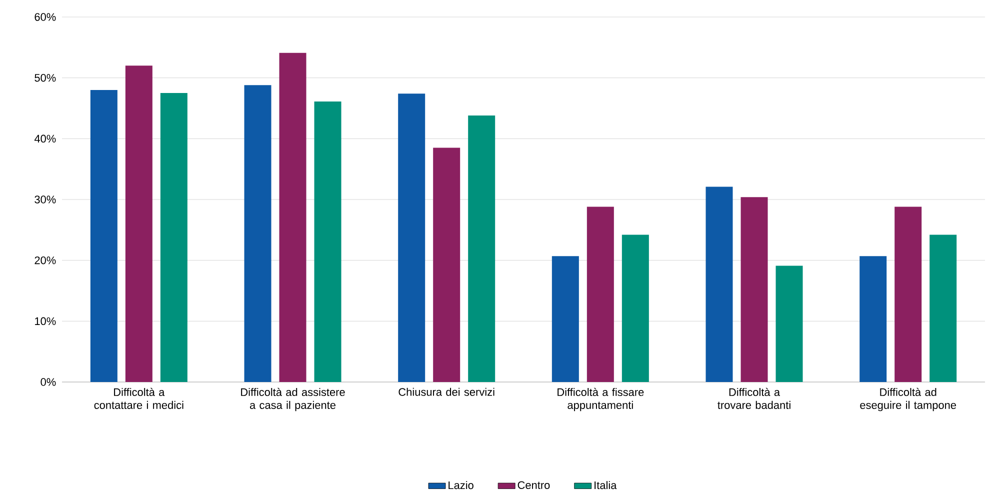 Image resolution: width=988 pixels, height=492 pixels. What do you see at coordinates (45, 78) in the screenshot?
I see `y-tick-label: 50%` at bounding box center [45, 78].